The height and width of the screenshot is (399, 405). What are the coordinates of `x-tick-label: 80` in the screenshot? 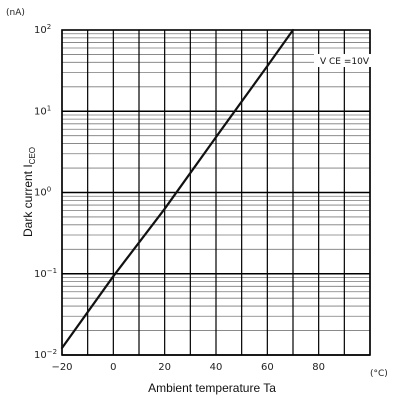 It's located at (318, 367).